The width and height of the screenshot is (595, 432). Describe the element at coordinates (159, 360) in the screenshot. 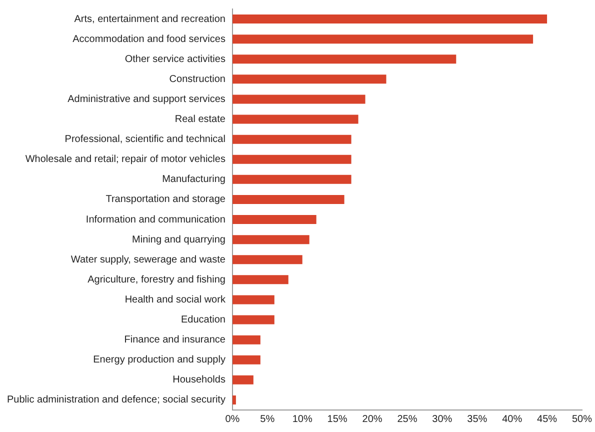

I see `y-tick-label: Energy production and supply` at that location.